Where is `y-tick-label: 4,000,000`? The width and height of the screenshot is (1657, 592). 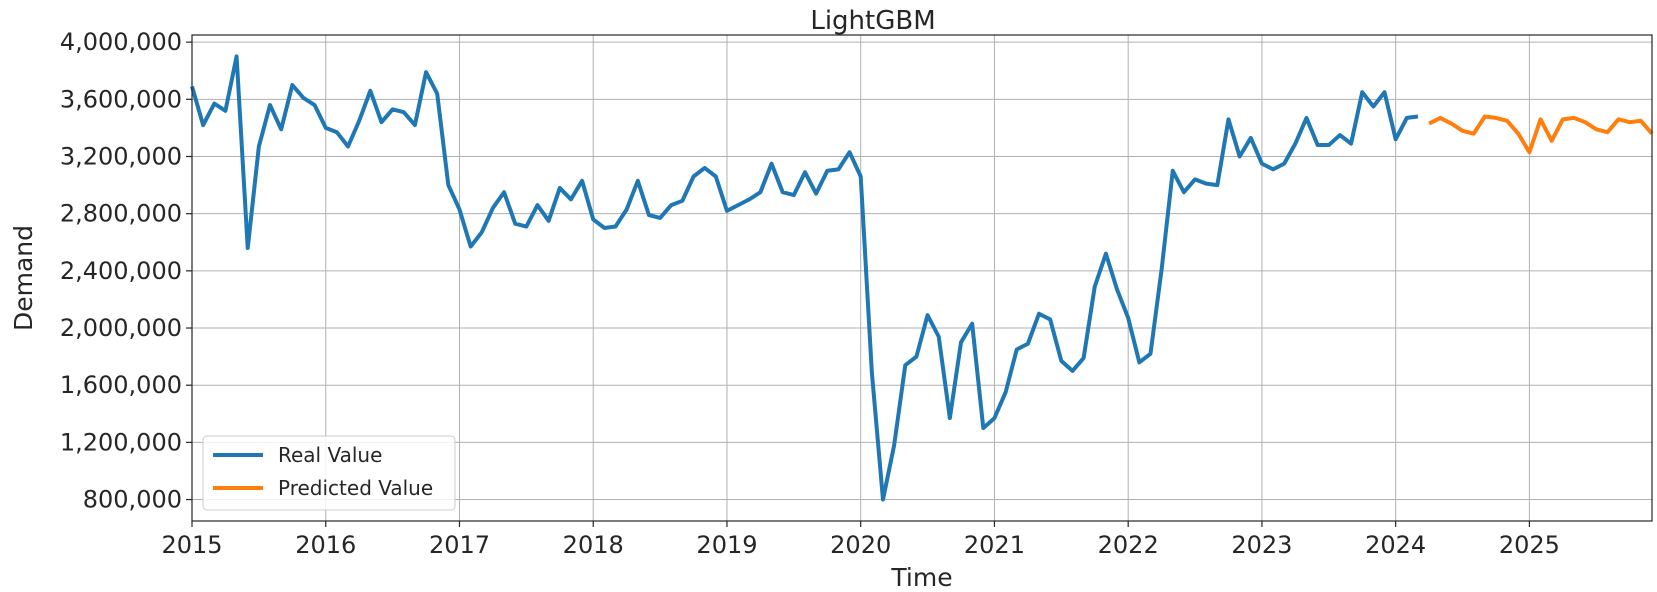 y-tick-label: 4,000,000 is located at coordinates (121, 42).